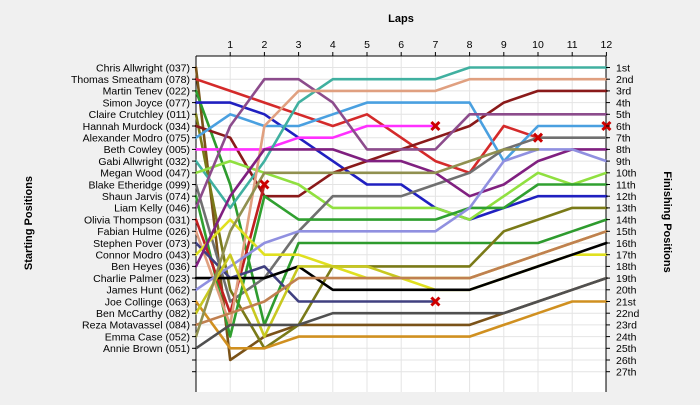  What do you see at coordinates (626, 361) in the screenshot?
I see `finishing-position-label: 26th` at bounding box center [626, 361].